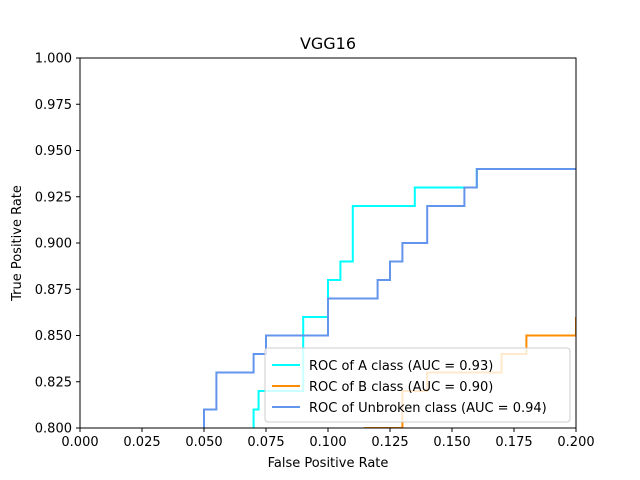 The width and height of the screenshot is (640, 480). What do you see at coordinates (328, 43) in the screenshot?
I see `chart-title: VGG16` at bounding box center [328, 43].